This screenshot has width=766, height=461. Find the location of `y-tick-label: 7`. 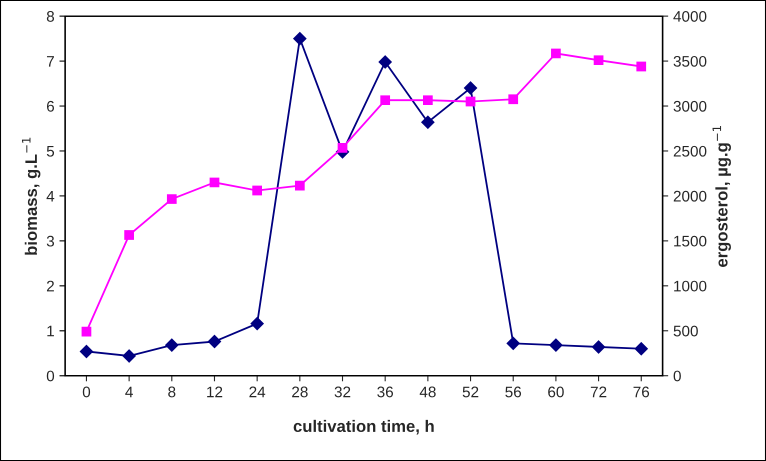

y-tick-label: 7 is located at coordinates (50, 61).